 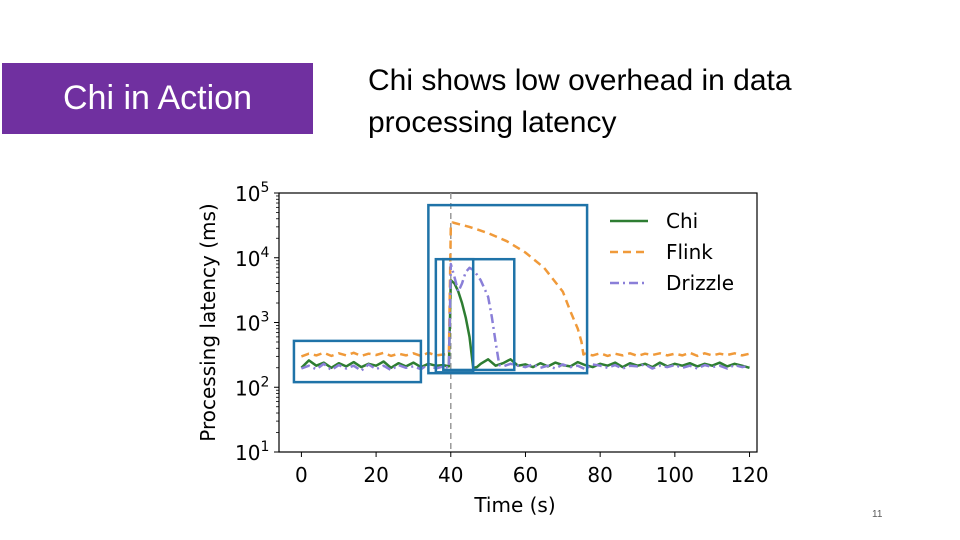 I want to click on x-axis-label: Time (s), so click(x=514, y=505).